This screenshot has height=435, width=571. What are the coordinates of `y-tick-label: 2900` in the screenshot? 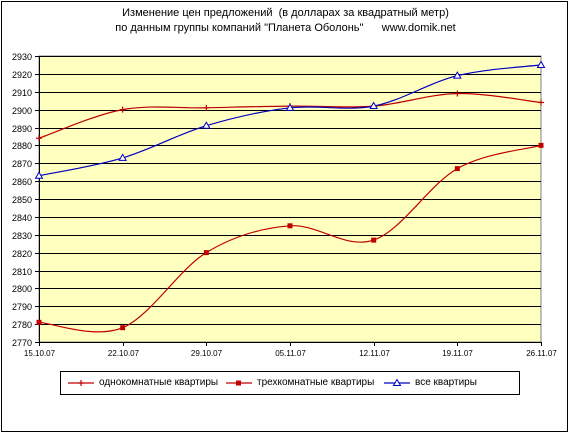 It's located at (22, 111).